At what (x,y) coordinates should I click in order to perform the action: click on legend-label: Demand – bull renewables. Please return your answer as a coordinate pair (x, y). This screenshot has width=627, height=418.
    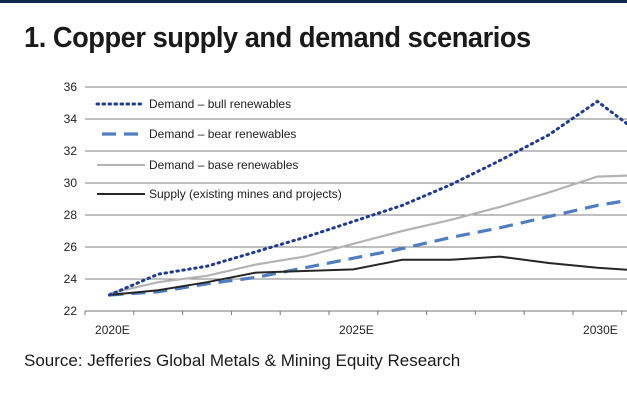
    Looking at the image, I should click on (220, 104).